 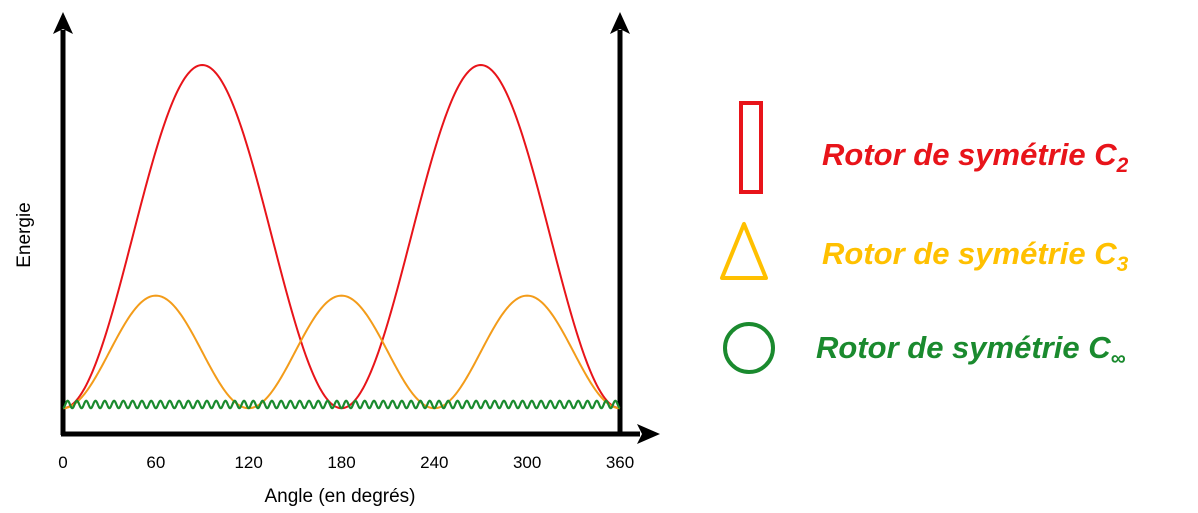 What do you see at coordinates (744, 251) in the screenshot?
I see `triangle-icon` at bounding box center [744, 251].